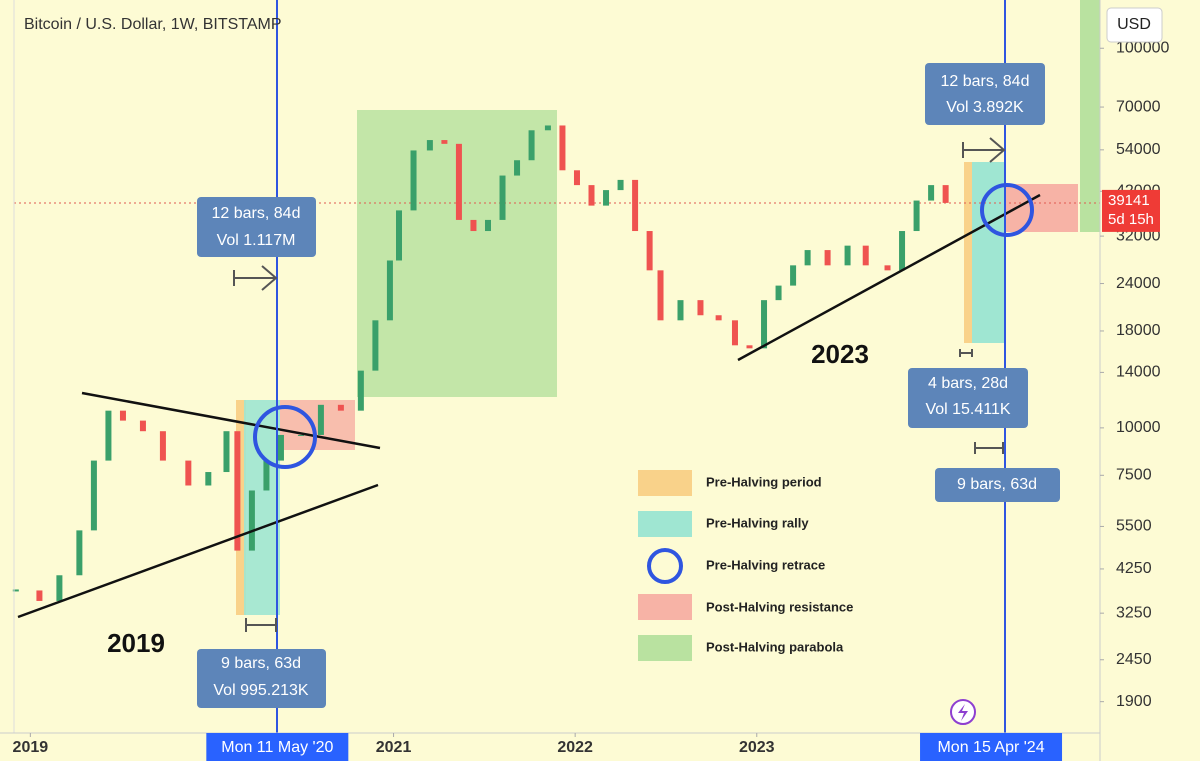  What do you see at coordinates (1131, 219) in the screenshot?
I see `price-label-countdown: 5d 15h` at bounding box center [1131, 219].